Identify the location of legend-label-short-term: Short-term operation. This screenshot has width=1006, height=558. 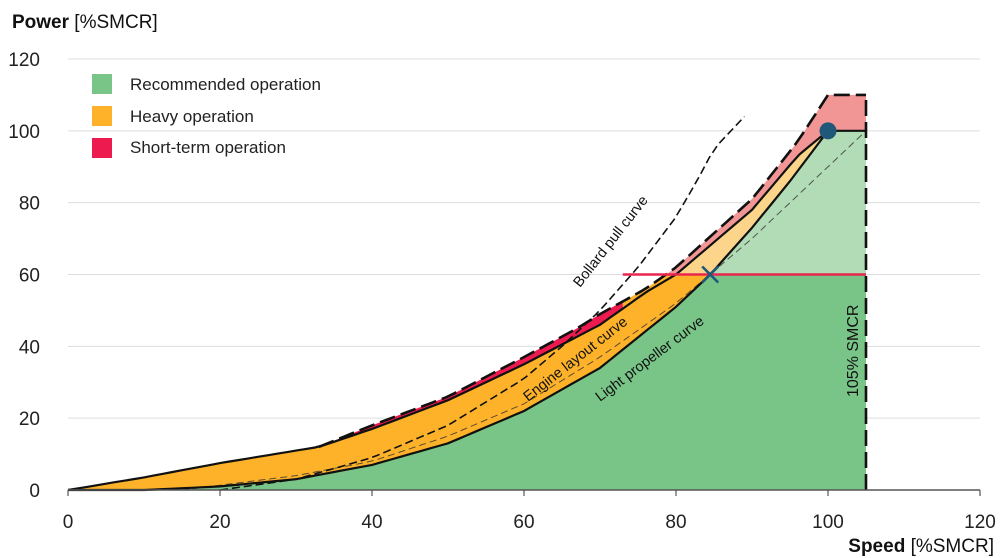
(208, 147).